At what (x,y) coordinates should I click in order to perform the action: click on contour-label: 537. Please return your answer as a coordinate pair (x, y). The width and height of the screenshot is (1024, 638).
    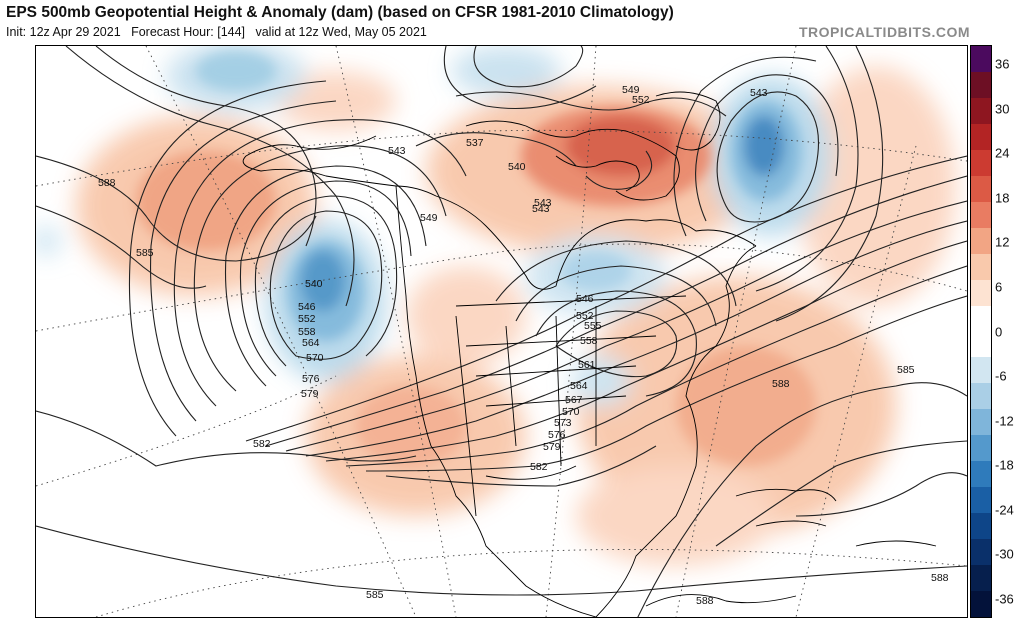
    Looking at the image, I should click on (475, 143).